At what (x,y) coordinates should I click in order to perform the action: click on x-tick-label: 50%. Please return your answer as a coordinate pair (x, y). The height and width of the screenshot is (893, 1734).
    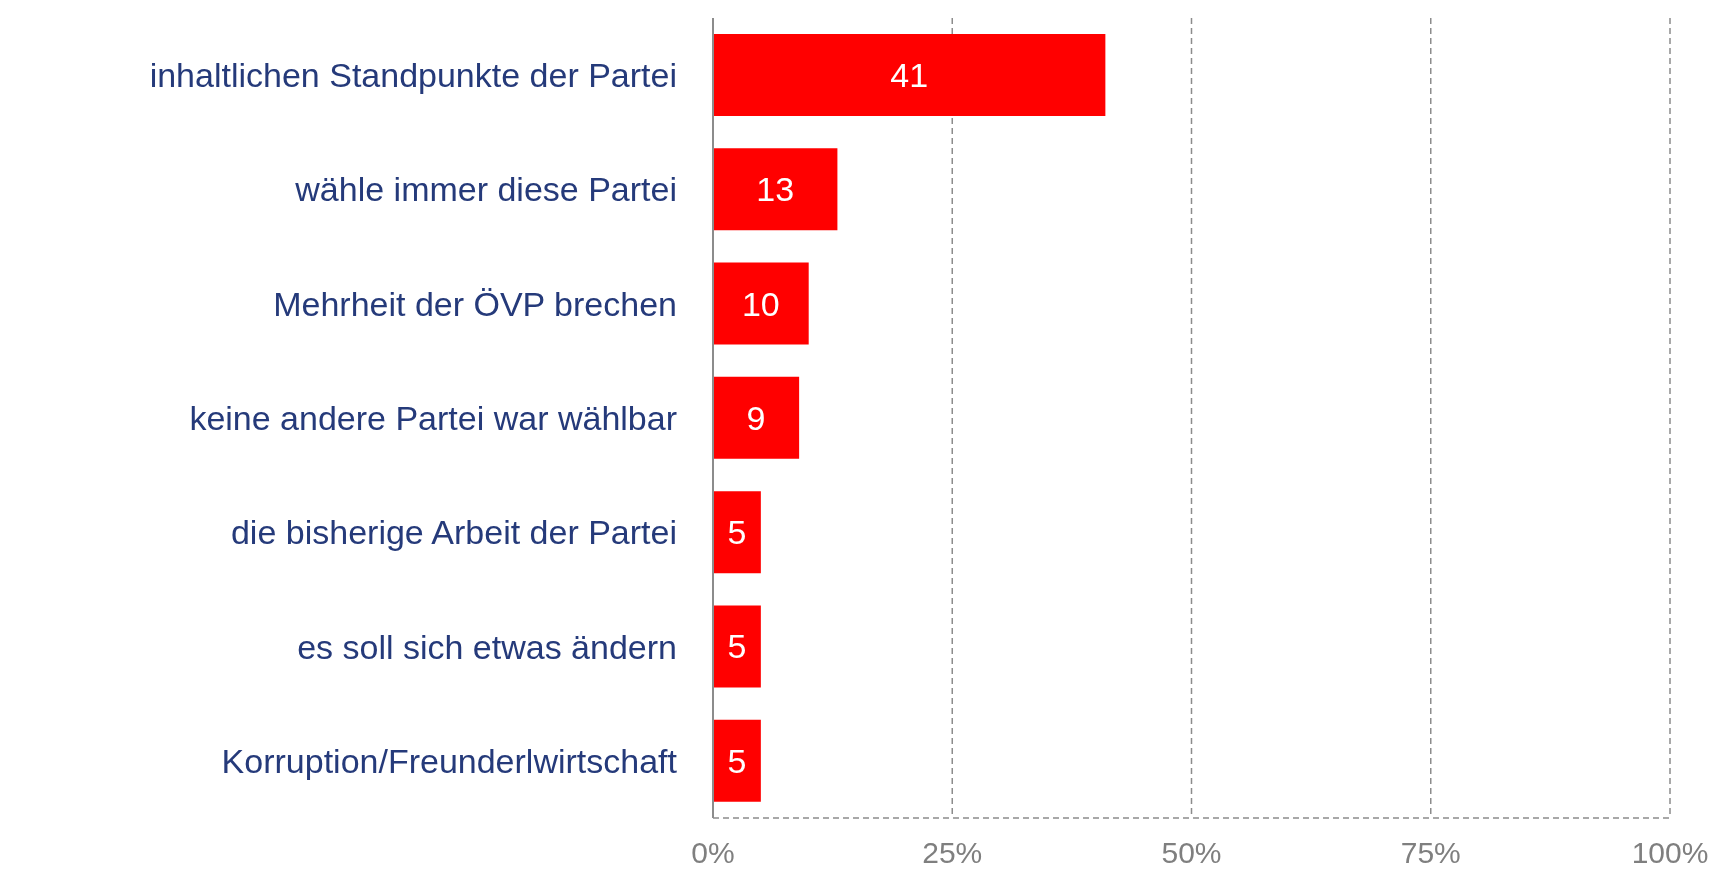
    Looking at the image, I should click on (1191, 853).